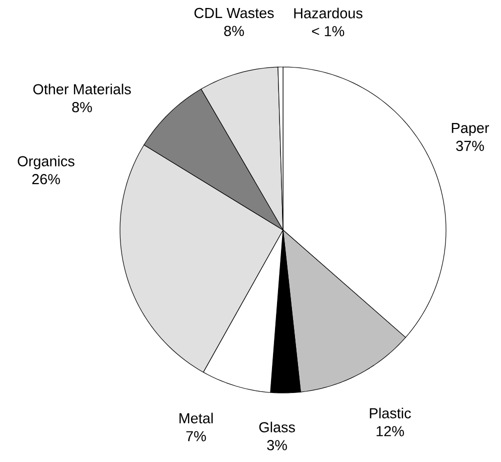 Image resolution: width=501 pixels, height=462 pixels. Describe the element at coordinates (471, 129) in the screenshot. I see `slice-label: Paper` at that location.